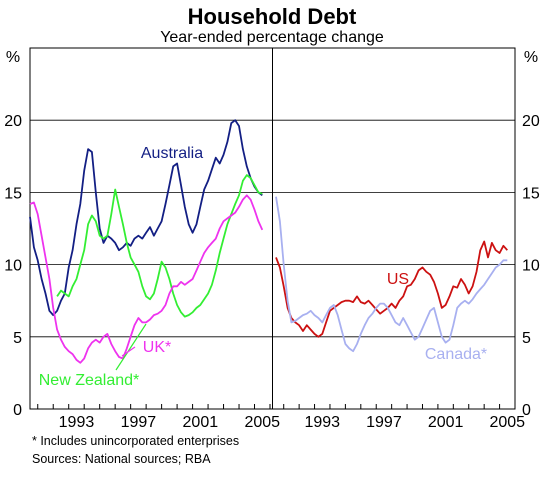 The height and width of the screenshot is (477, 544). Describe the element at coordinates (526, 410) in the screenshot. I see `y-tick-label-right: 0` at that location.